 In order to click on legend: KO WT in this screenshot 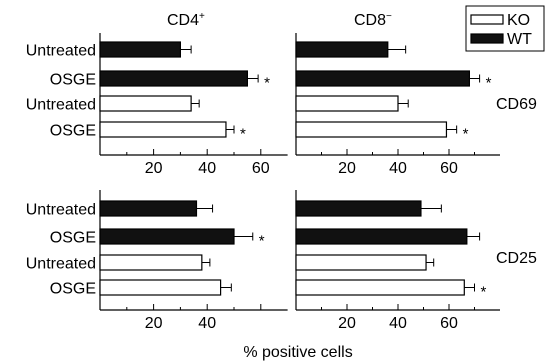, I will do `click(505, 28)`.